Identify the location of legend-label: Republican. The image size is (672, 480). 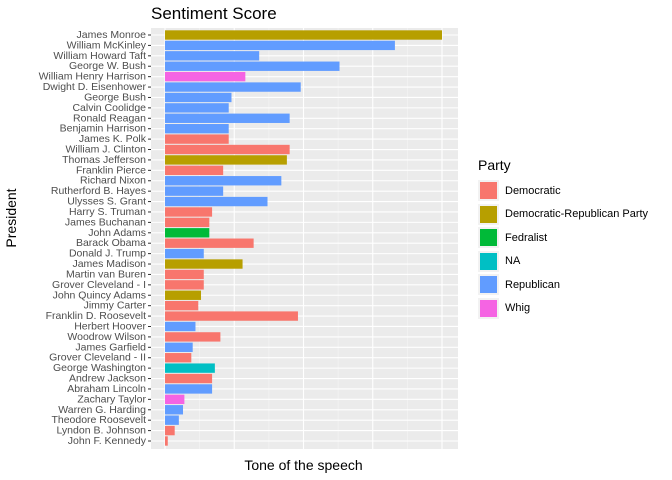
(533, 284).